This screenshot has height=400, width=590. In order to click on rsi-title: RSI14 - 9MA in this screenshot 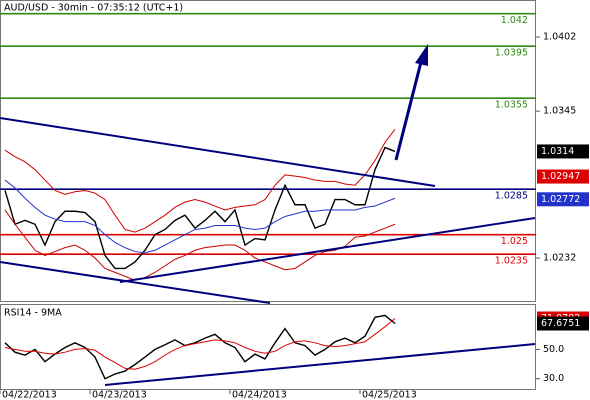, I will do `click(33, 313)`.